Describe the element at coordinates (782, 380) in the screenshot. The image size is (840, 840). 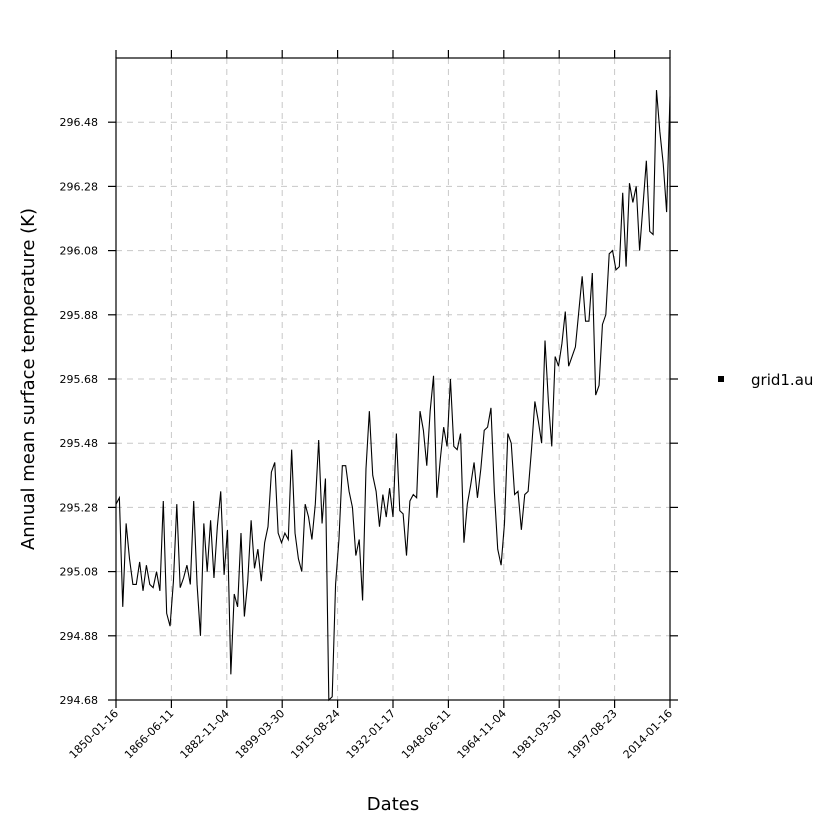
I see `legend-label: grid1.au` at that location.